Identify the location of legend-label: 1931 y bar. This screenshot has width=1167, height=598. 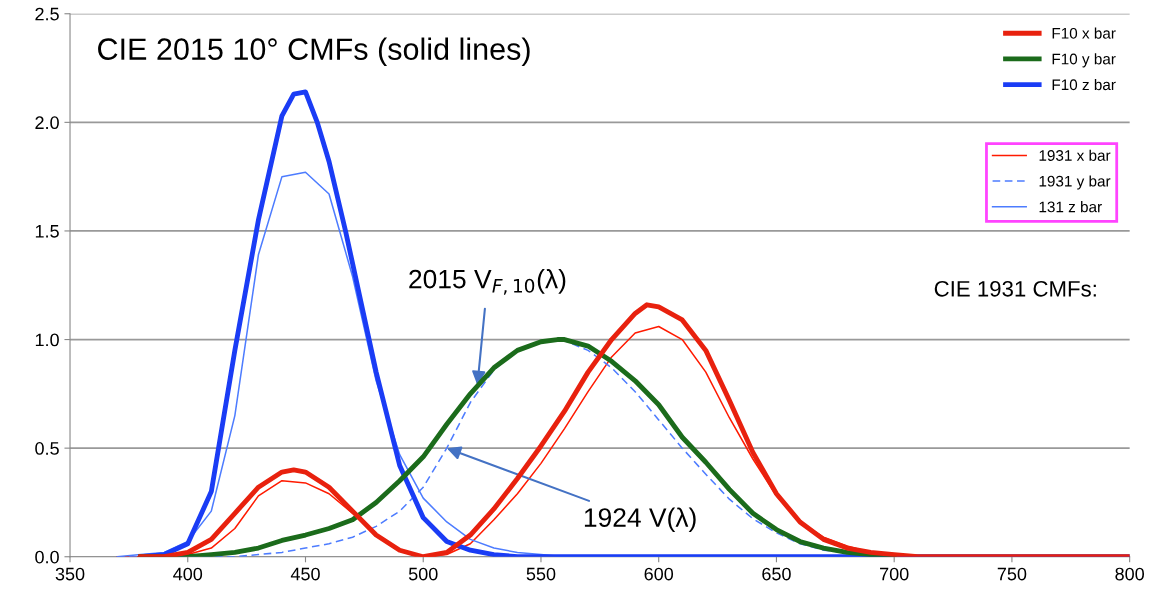
(1075, 182).